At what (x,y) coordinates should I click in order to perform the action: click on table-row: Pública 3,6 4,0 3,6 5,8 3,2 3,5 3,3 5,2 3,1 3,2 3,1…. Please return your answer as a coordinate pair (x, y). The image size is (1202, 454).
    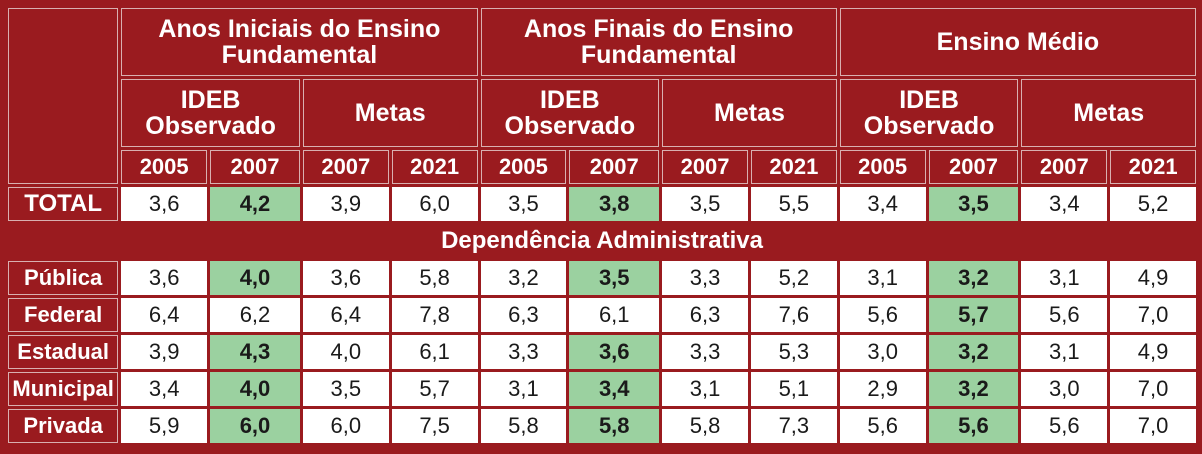
    Looking at the image, I should click on (602, 278).